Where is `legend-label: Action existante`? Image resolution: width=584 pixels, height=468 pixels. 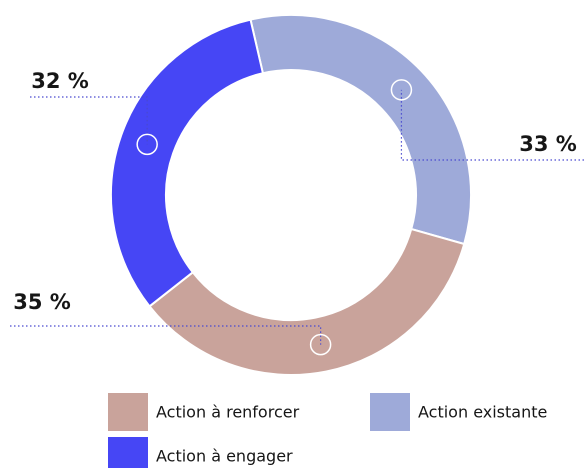
legend-label: Action existante is located at coordinates (482, 412).